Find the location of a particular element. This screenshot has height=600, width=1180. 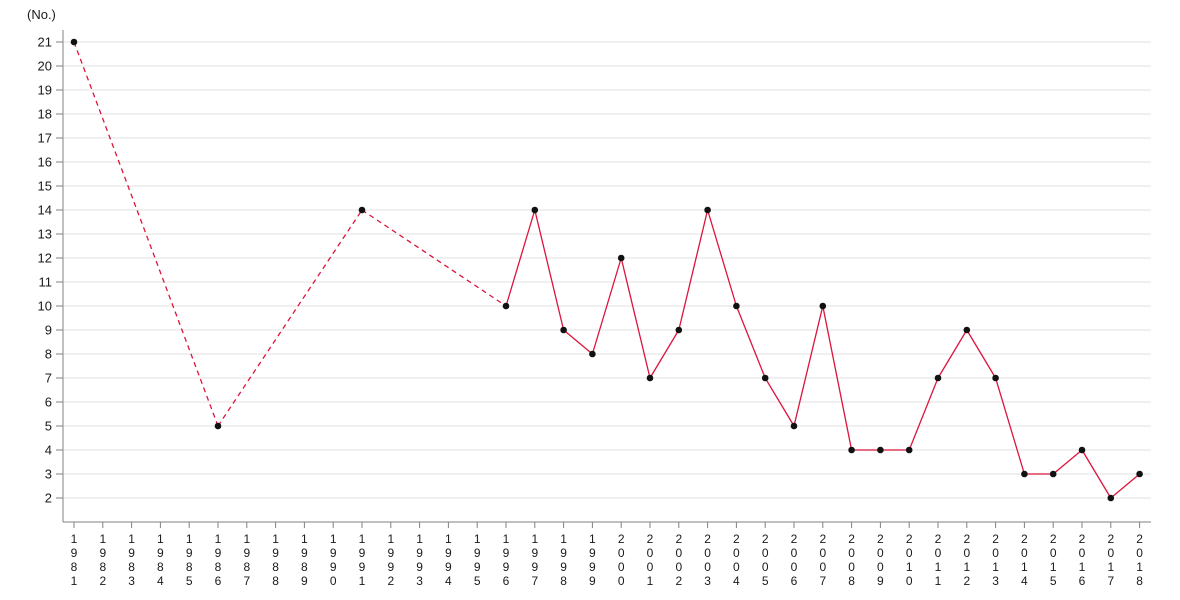

y-tick-label: 12 is located at coordinates (45, 258).